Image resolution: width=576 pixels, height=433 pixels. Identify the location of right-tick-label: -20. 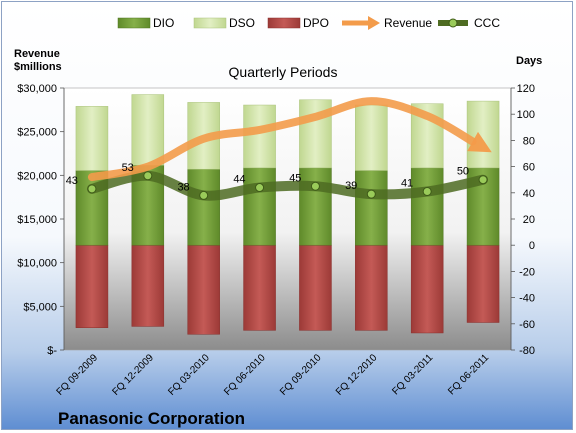
(527, 272).